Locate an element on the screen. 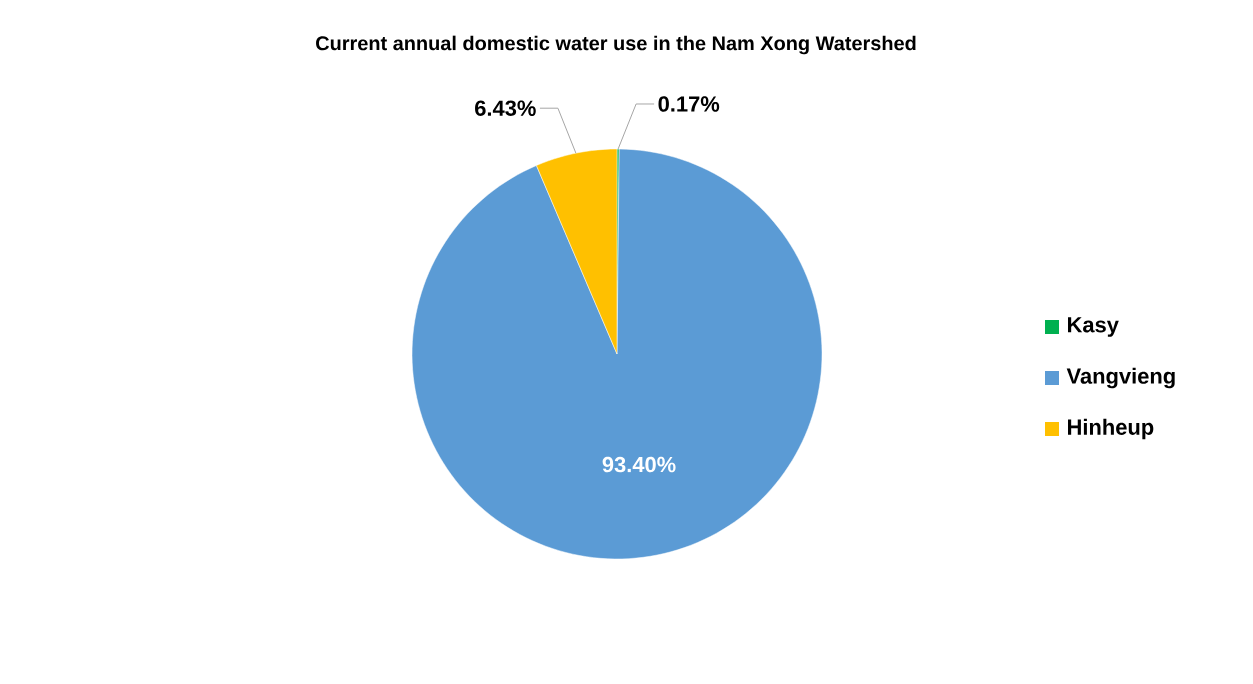 Image resolution: width=1253 pixels, height=684 pixels. legend-label: Kasy is located at coordinates (1093, 327).